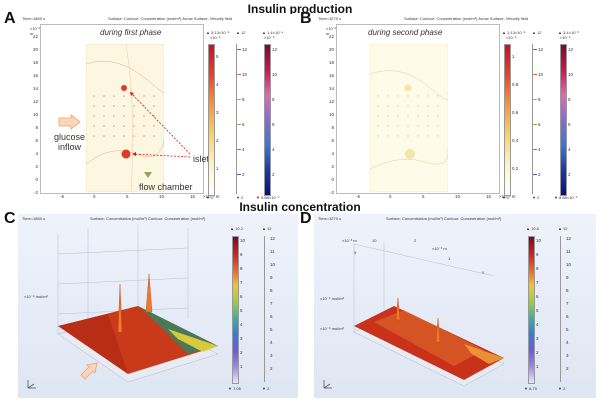 The image size is (600, 400). What do you see at coordinates (125, 118) in the screenshot?
I see `panel-a-chamber-svg` at bounding box center [125, 118].